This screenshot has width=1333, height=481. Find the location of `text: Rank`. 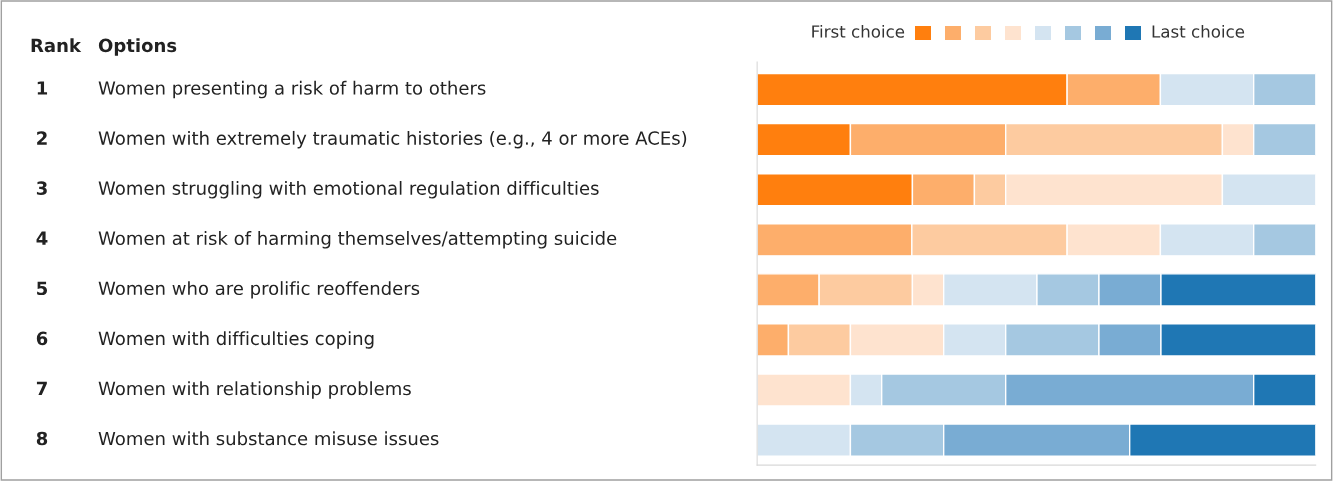

text: Rank is located at coordinates (56, 45).